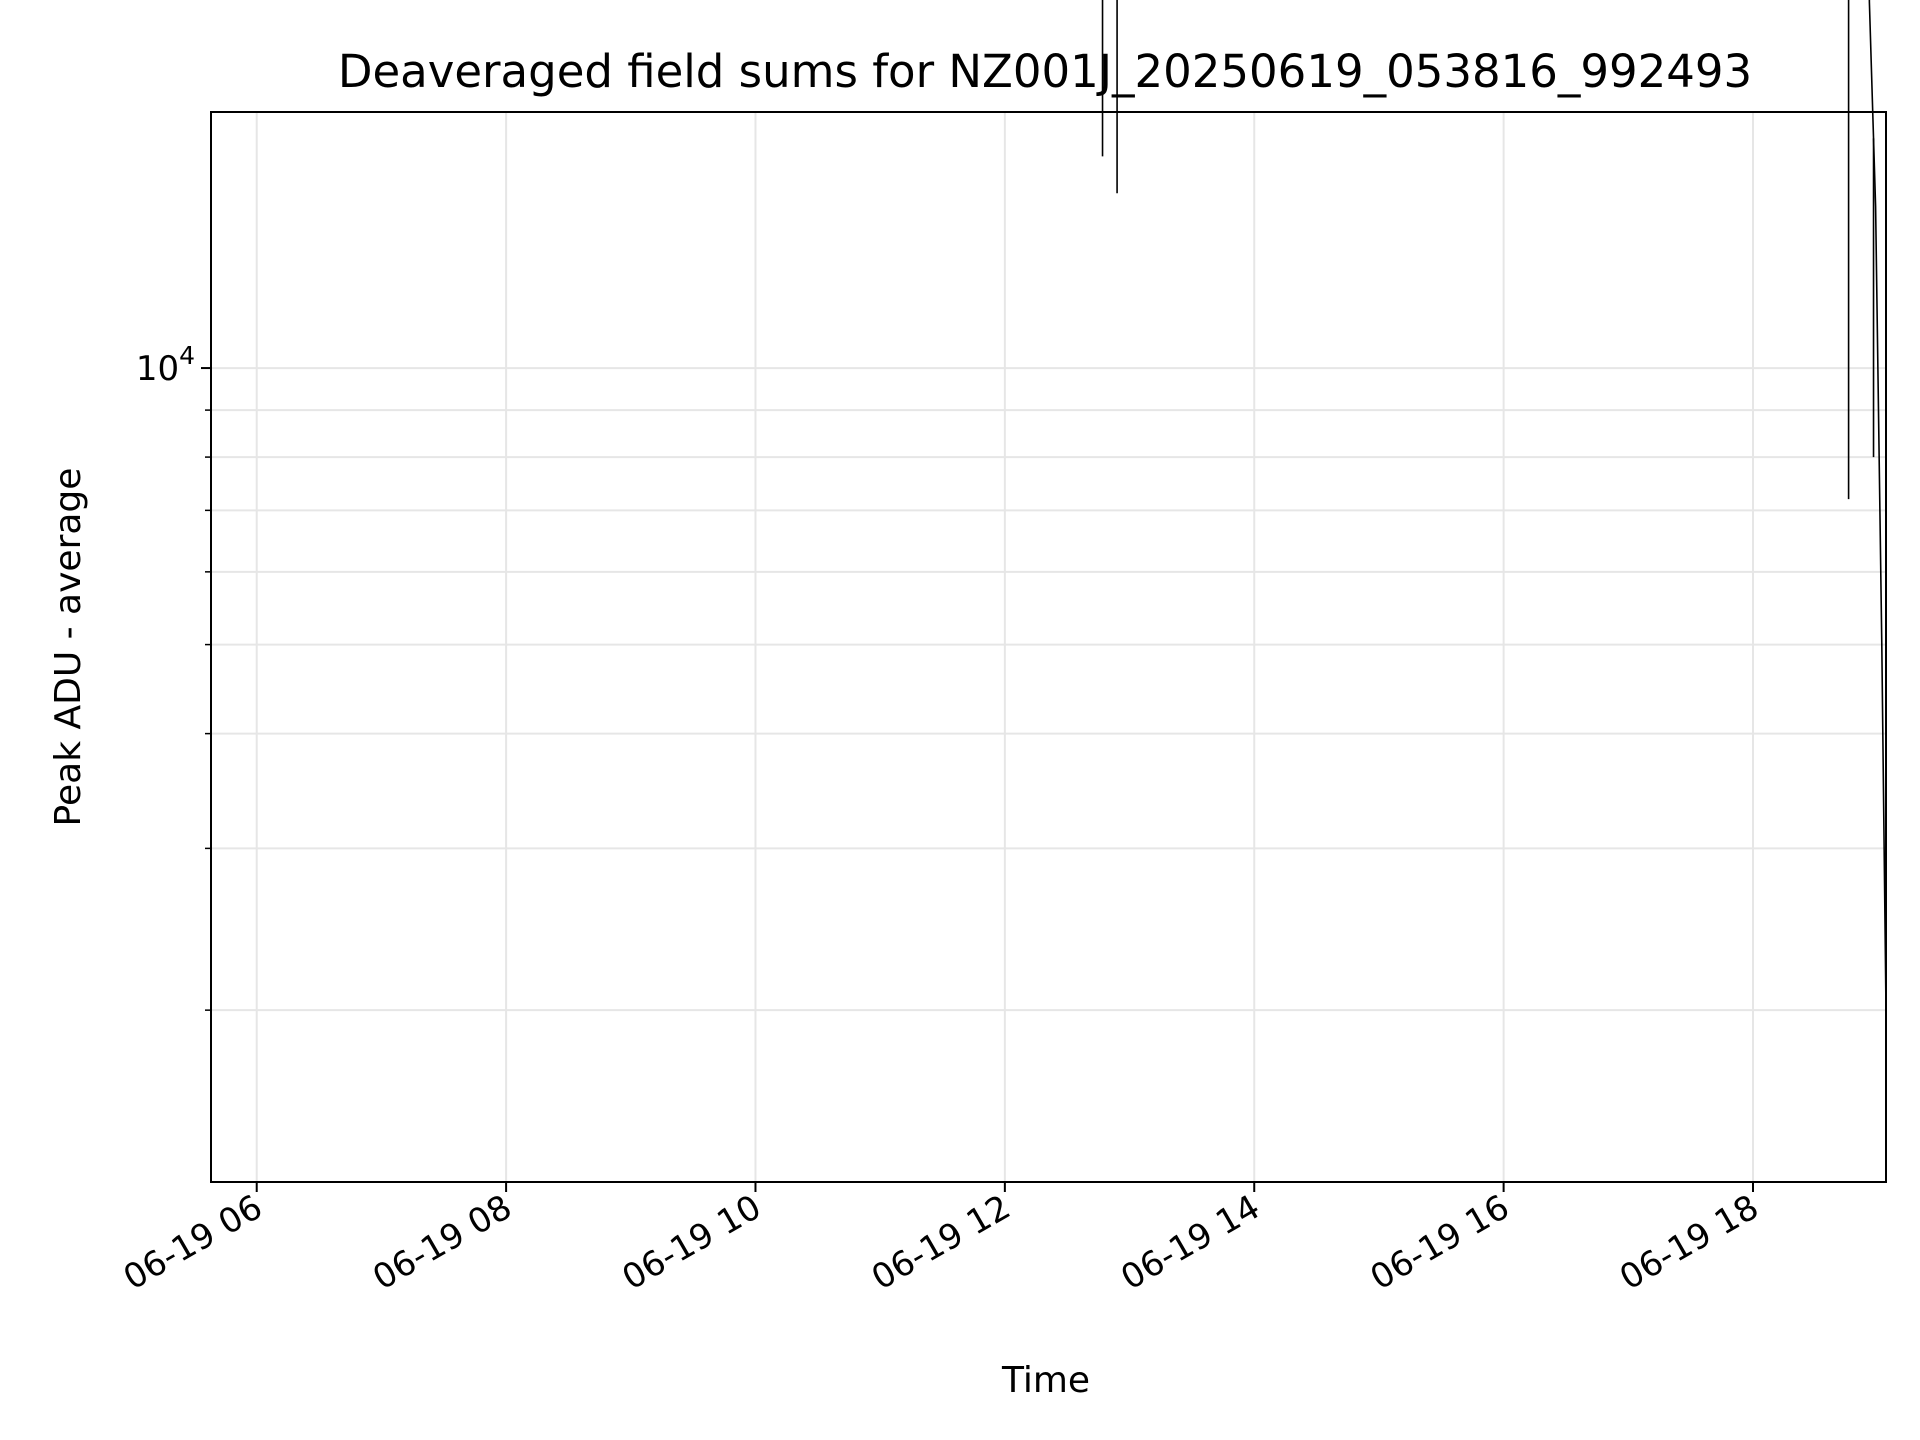 The width and height of the screenshot is (1920, 1440). I want to click on y-axis-ticks: 104105106107, so click(173, 676).